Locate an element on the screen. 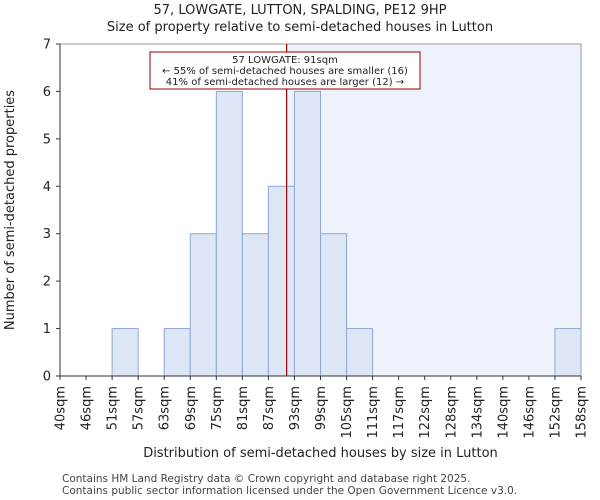  y-tick-label: 0 is located at coordinates (47, 377).